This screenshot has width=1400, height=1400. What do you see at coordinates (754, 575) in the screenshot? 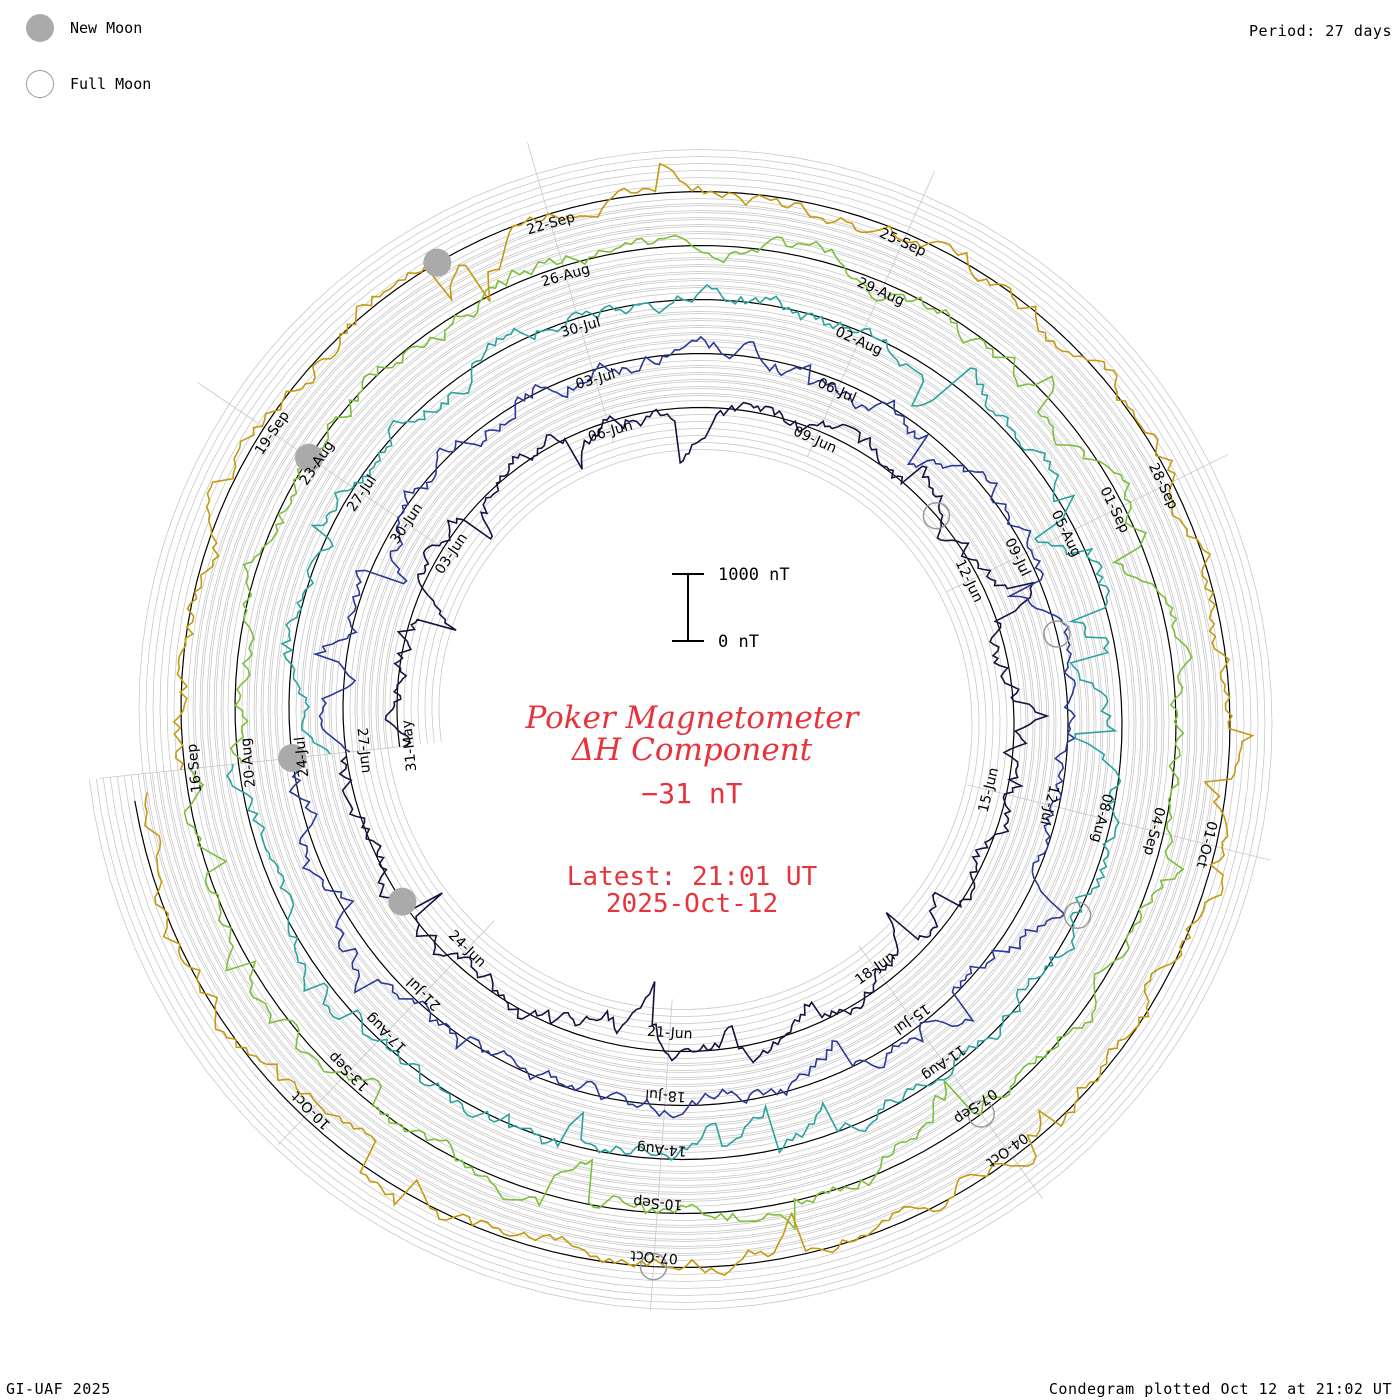
I see `scale-top-label: 1000 nT` at bounding box center [754, 575].